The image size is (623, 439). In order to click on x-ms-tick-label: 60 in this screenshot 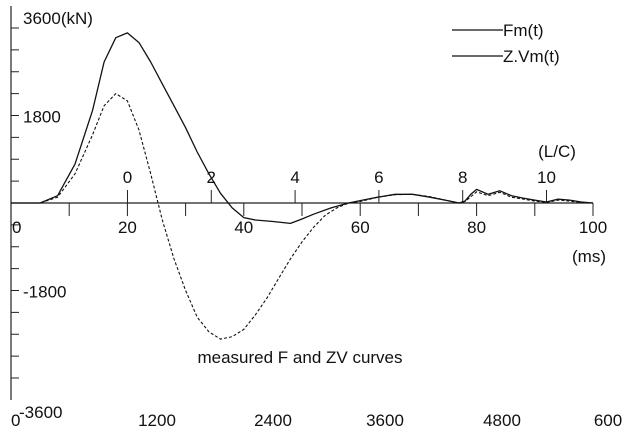, I will do `click(360, 227)`.